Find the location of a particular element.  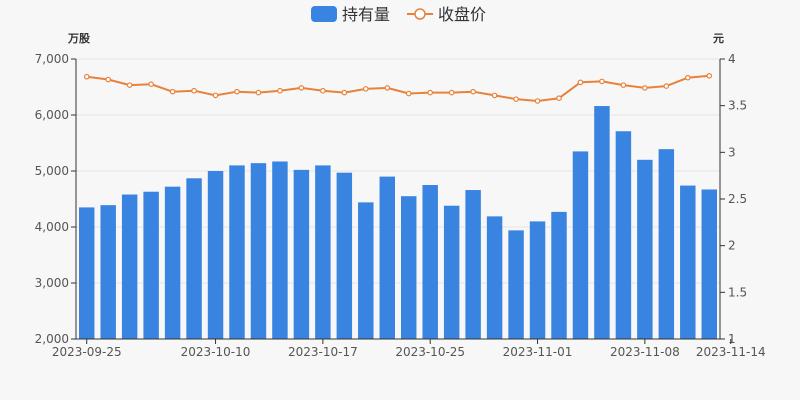

price-line is located at coordinates (398, 88).